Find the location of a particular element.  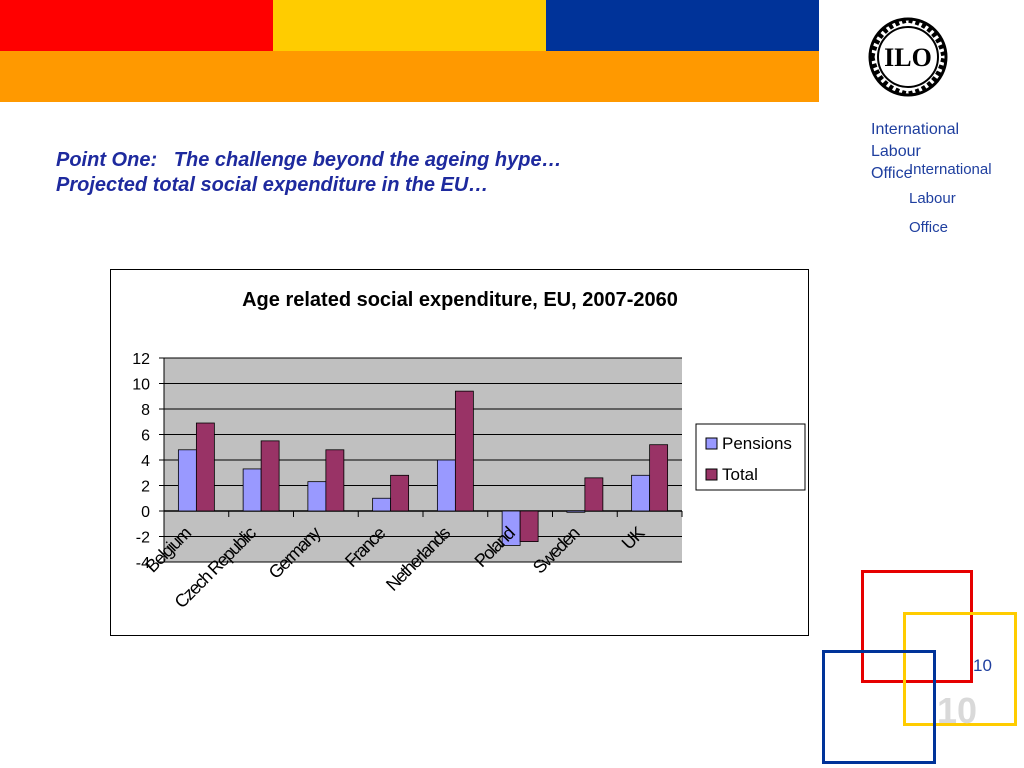

logo-letters: ILO is located at coordinates (908, 57).